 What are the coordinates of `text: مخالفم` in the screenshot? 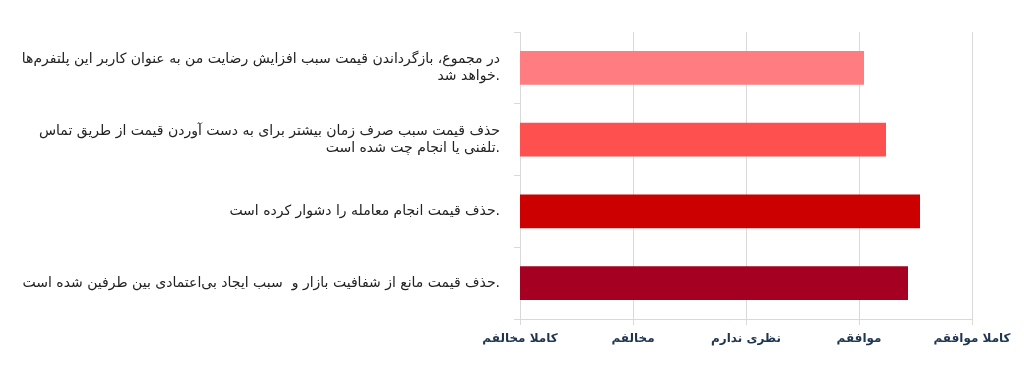 It's located at (633, 338).